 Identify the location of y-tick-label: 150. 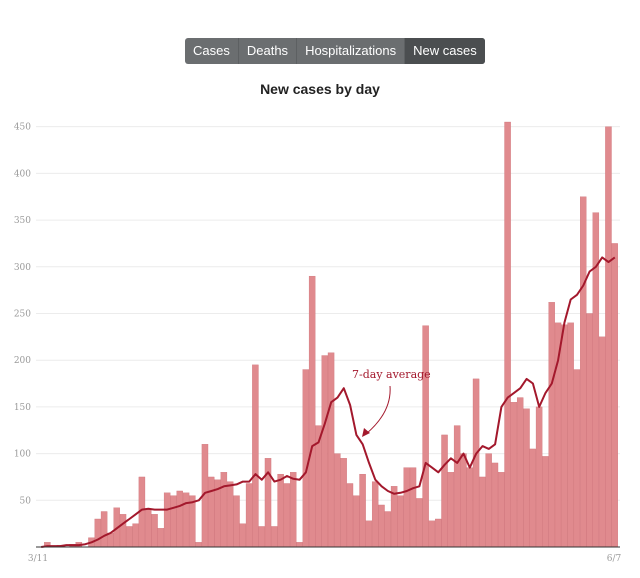
(22, 408).